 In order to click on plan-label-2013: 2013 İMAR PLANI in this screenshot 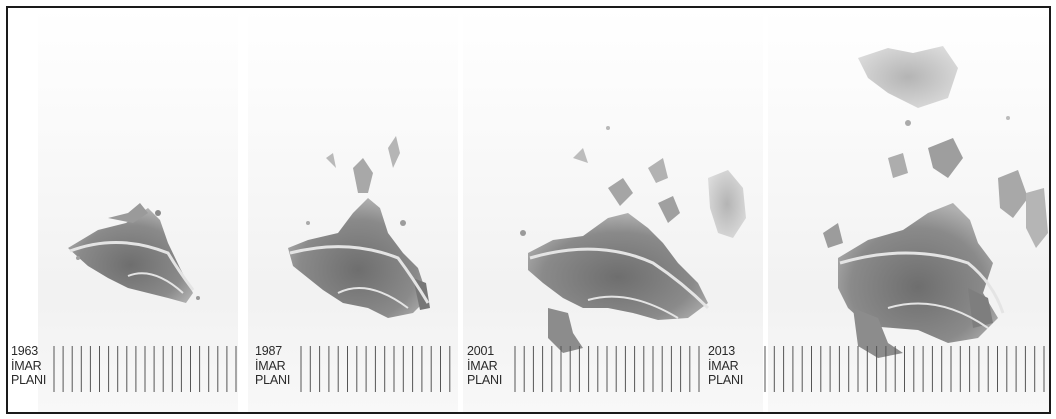, I will do `click(725, 366)`.